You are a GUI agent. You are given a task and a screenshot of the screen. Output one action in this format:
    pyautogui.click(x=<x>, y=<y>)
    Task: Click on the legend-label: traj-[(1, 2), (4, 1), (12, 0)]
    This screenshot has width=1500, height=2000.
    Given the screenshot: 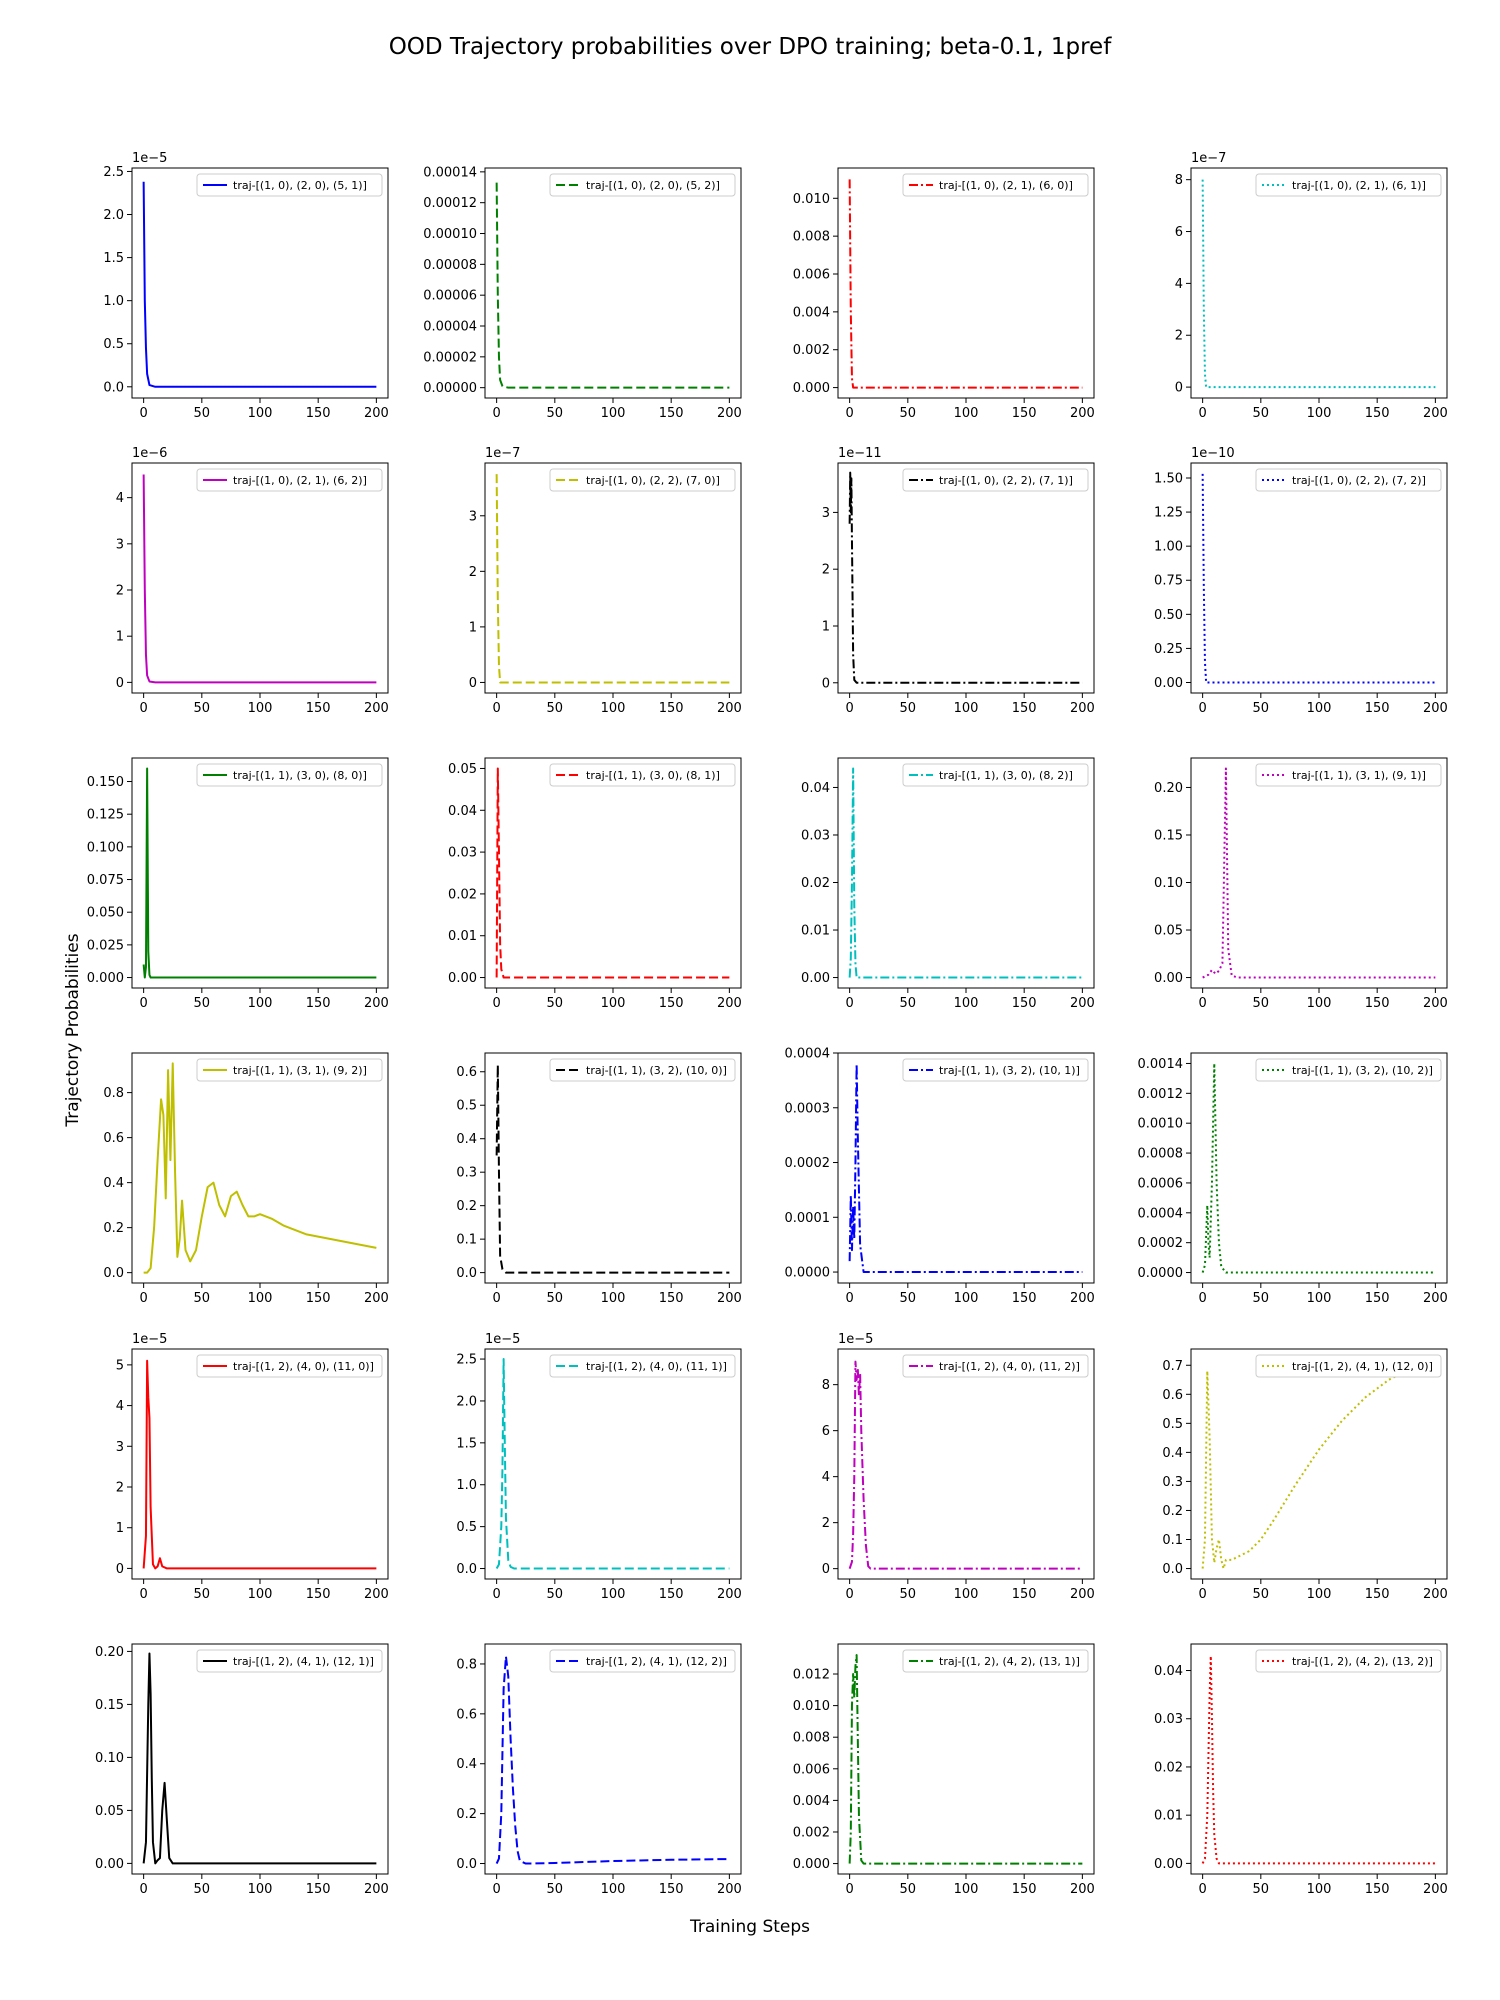 What is the action you would take?
    pyautogui.click(x=1362, y=1366)
    